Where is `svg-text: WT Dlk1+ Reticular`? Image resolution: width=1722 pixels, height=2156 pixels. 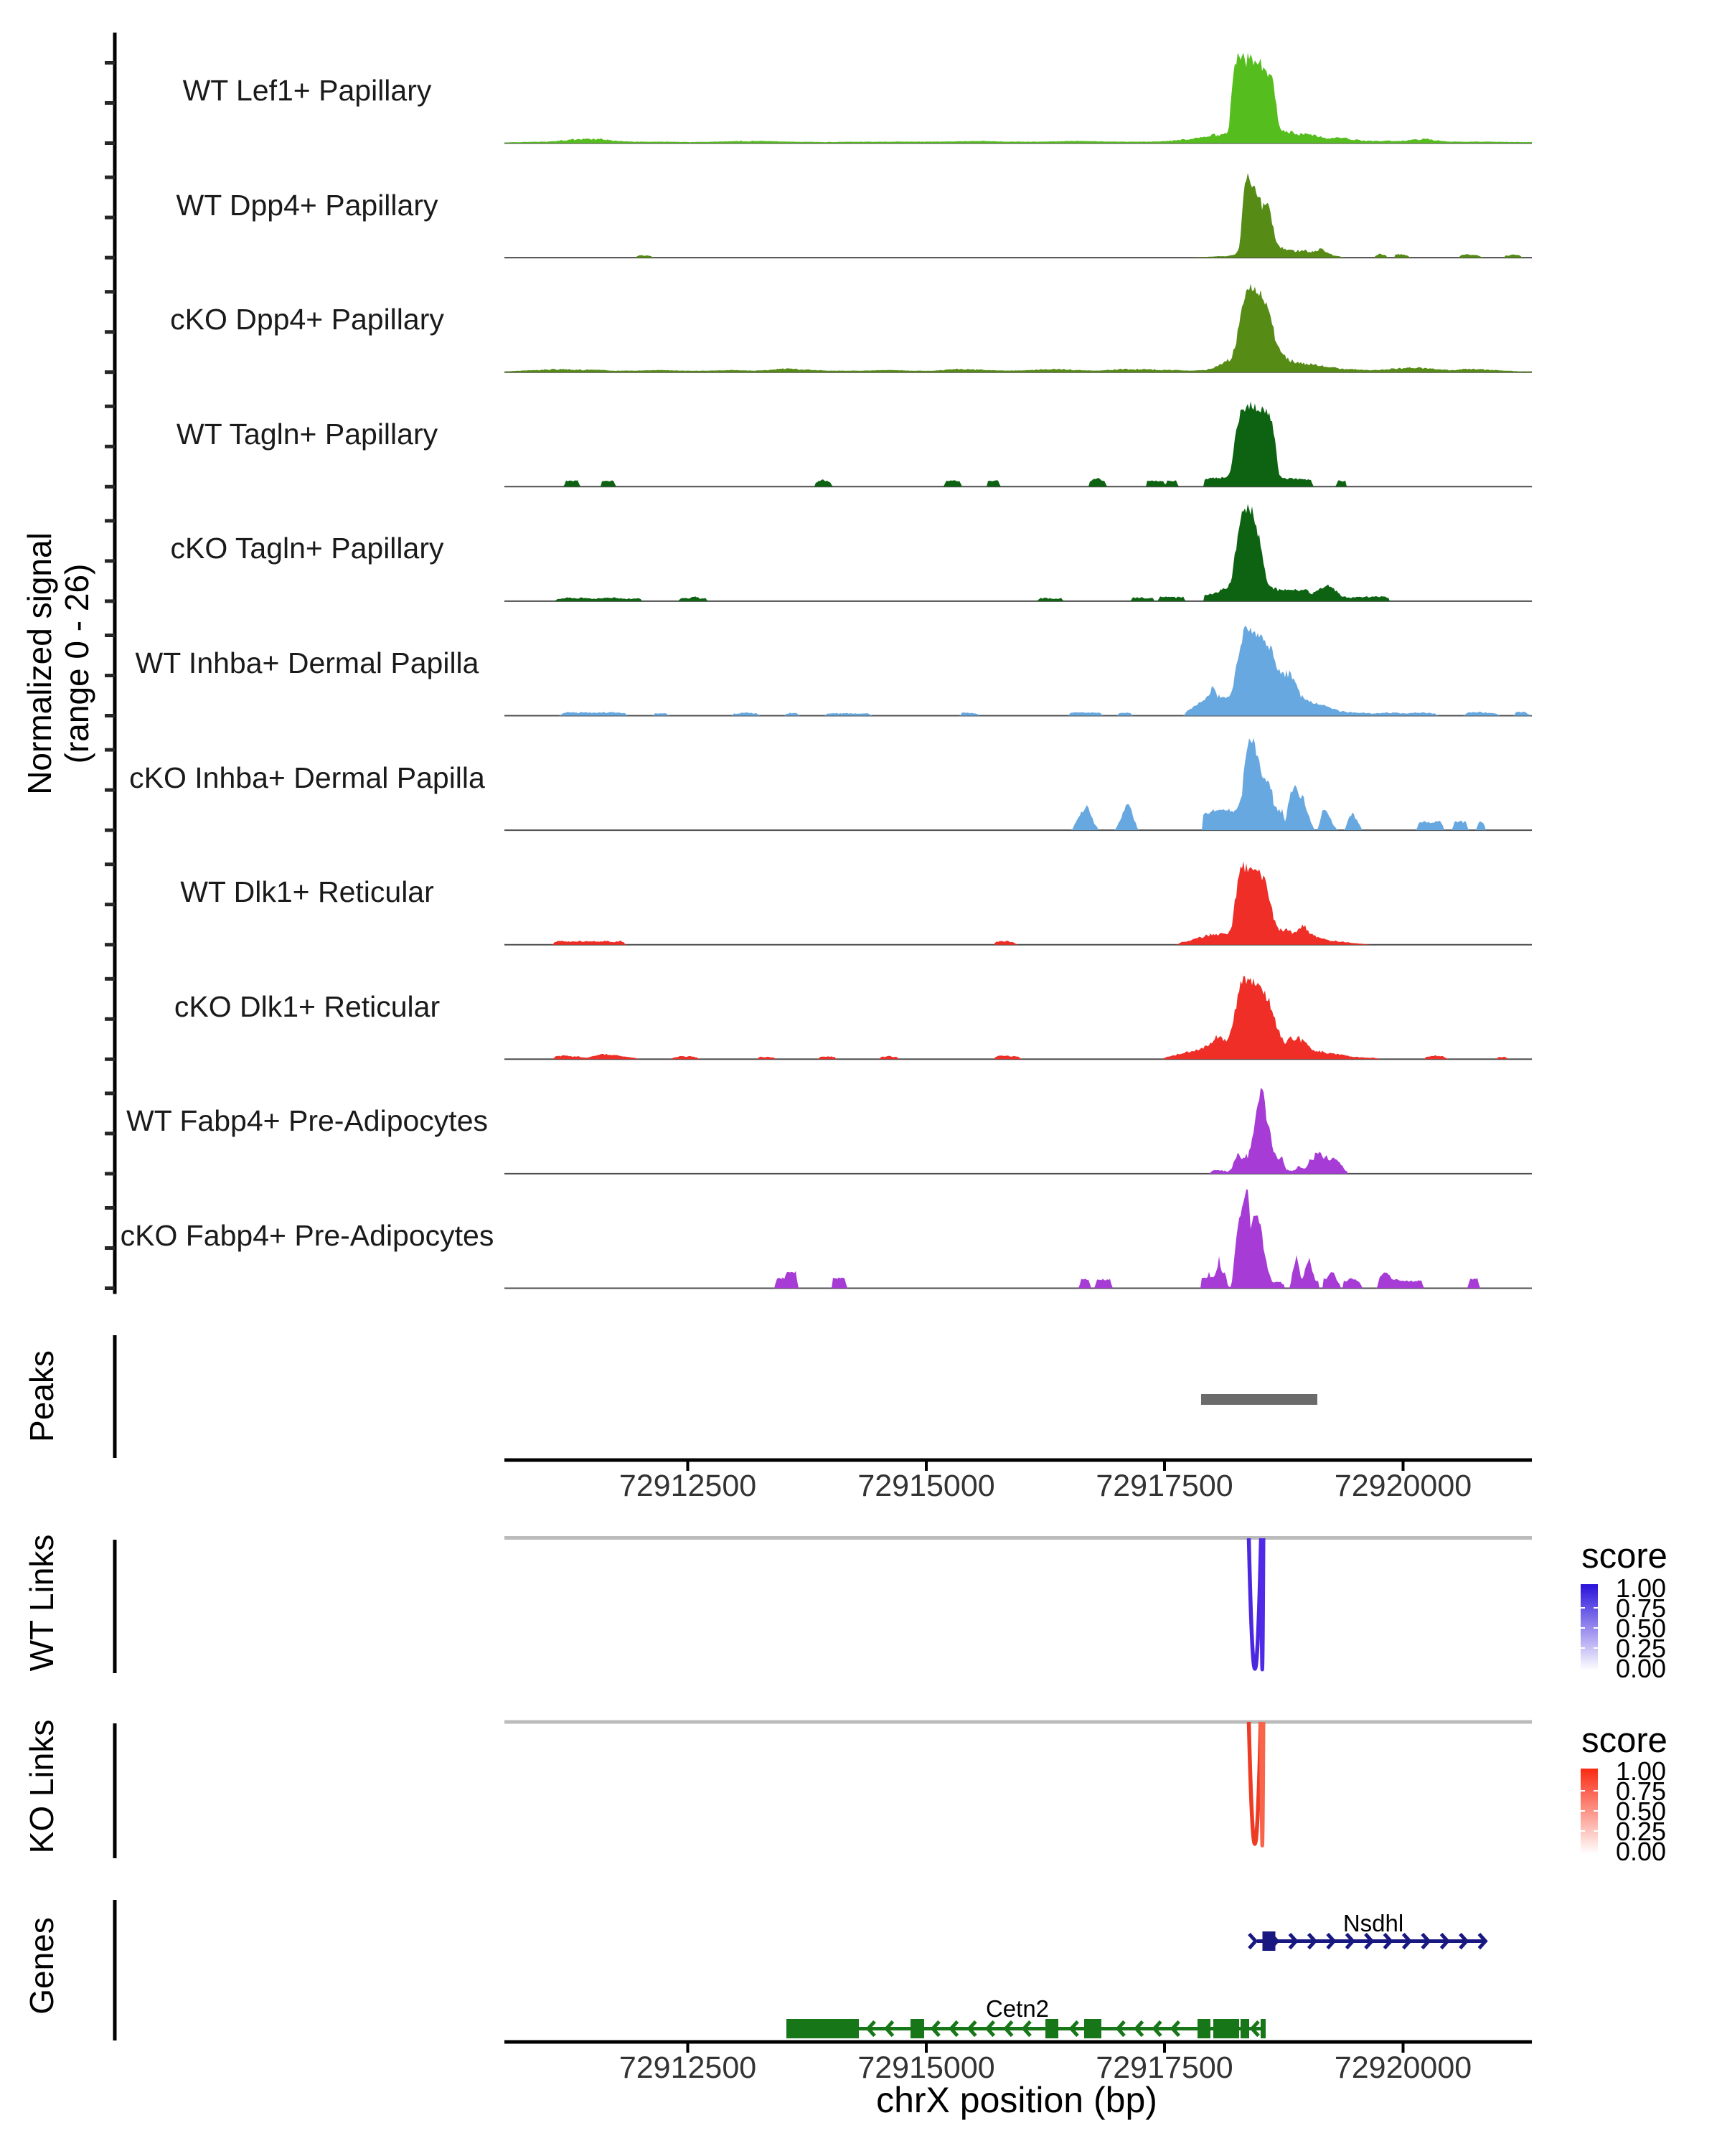
svg-text: WT Dlk1+ Reticular is located at coordinates (307, 892).